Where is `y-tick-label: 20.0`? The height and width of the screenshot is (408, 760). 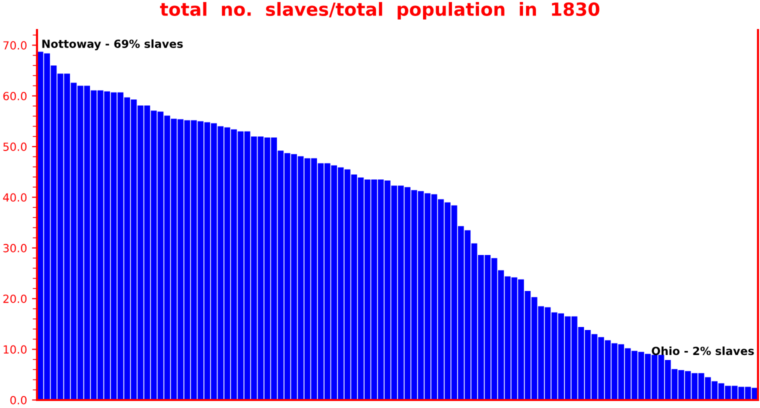 y-tick-label: 20.0 is located at coordinates (15, 299).